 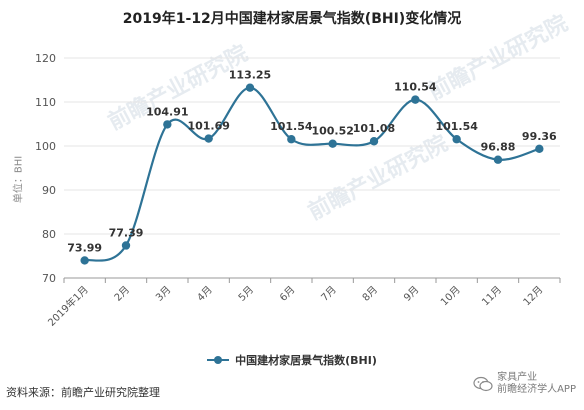 What do you see at coordinates (163, 294) in the screenshot?
I see `x-tick-label: 3月` at bounding box center [163, 294].